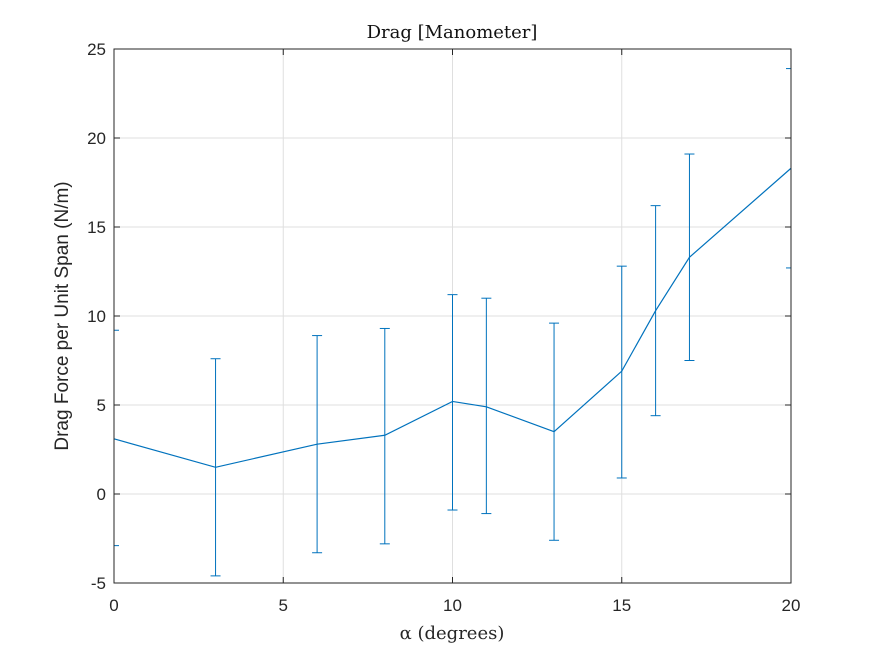 The image size is (875, 656). Describe the element at coordinates (96, 138) in the screenshot. I see `y-tick-label: 20` at that location.